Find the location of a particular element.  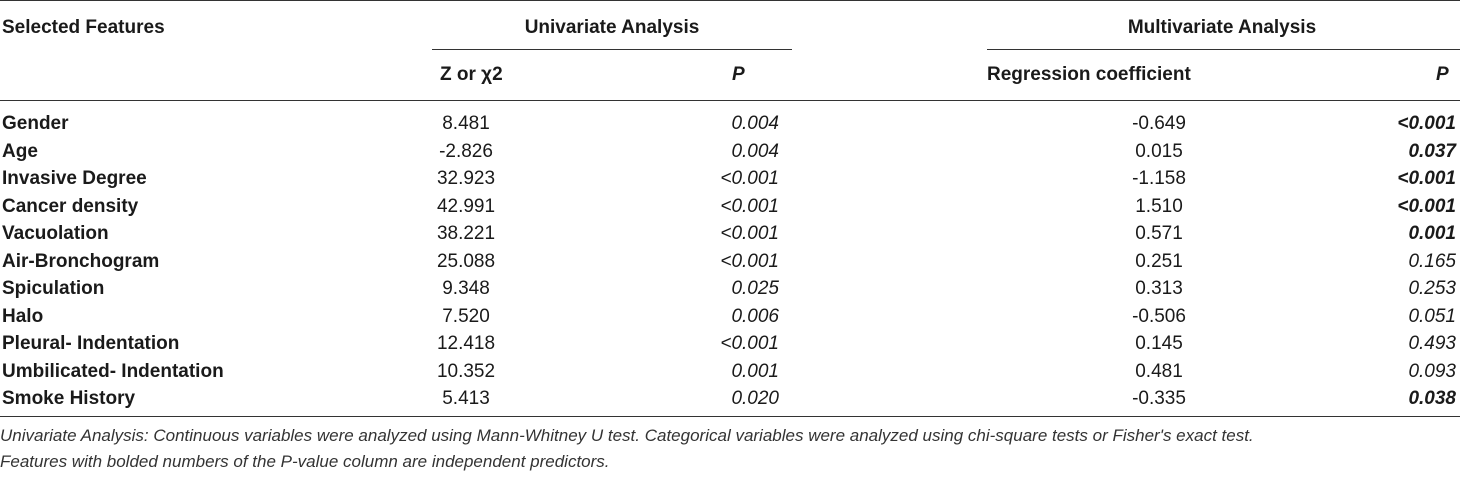

table-row: Age -2.826 0.004 0.015 0.037 is located at coordinates (730, 154).